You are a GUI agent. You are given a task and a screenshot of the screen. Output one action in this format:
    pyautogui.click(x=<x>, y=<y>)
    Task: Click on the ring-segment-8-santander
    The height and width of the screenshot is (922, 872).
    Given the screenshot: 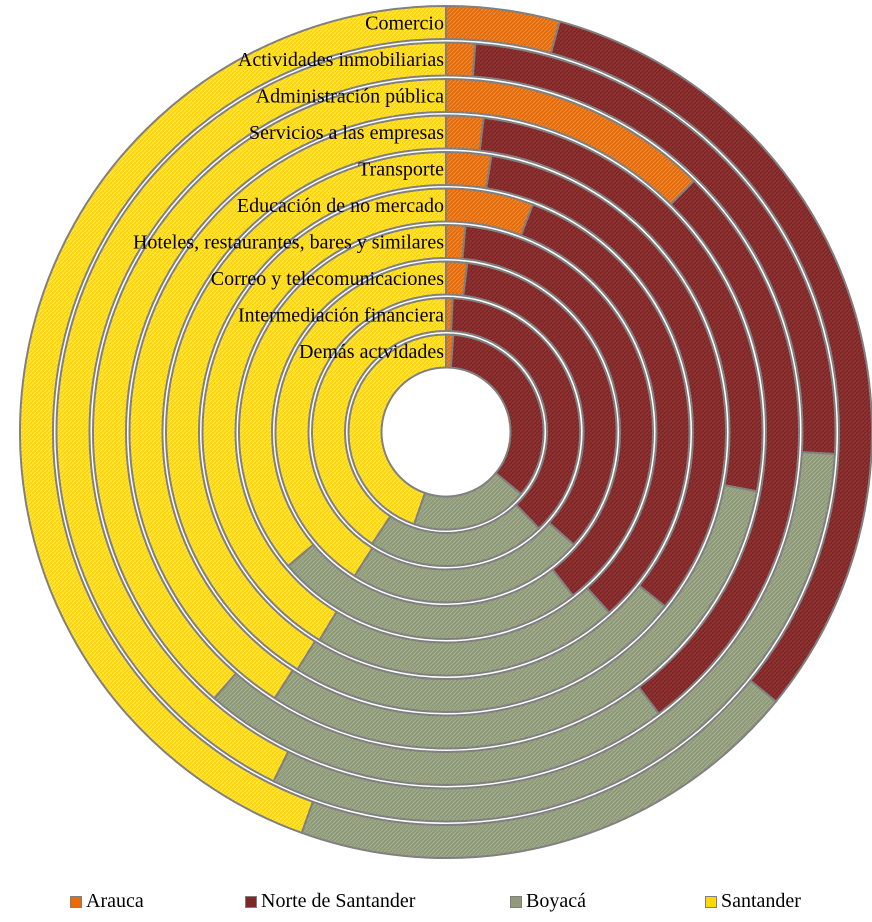 What is the action you would take?
    pyautogui.click(x=360, y=419)
    